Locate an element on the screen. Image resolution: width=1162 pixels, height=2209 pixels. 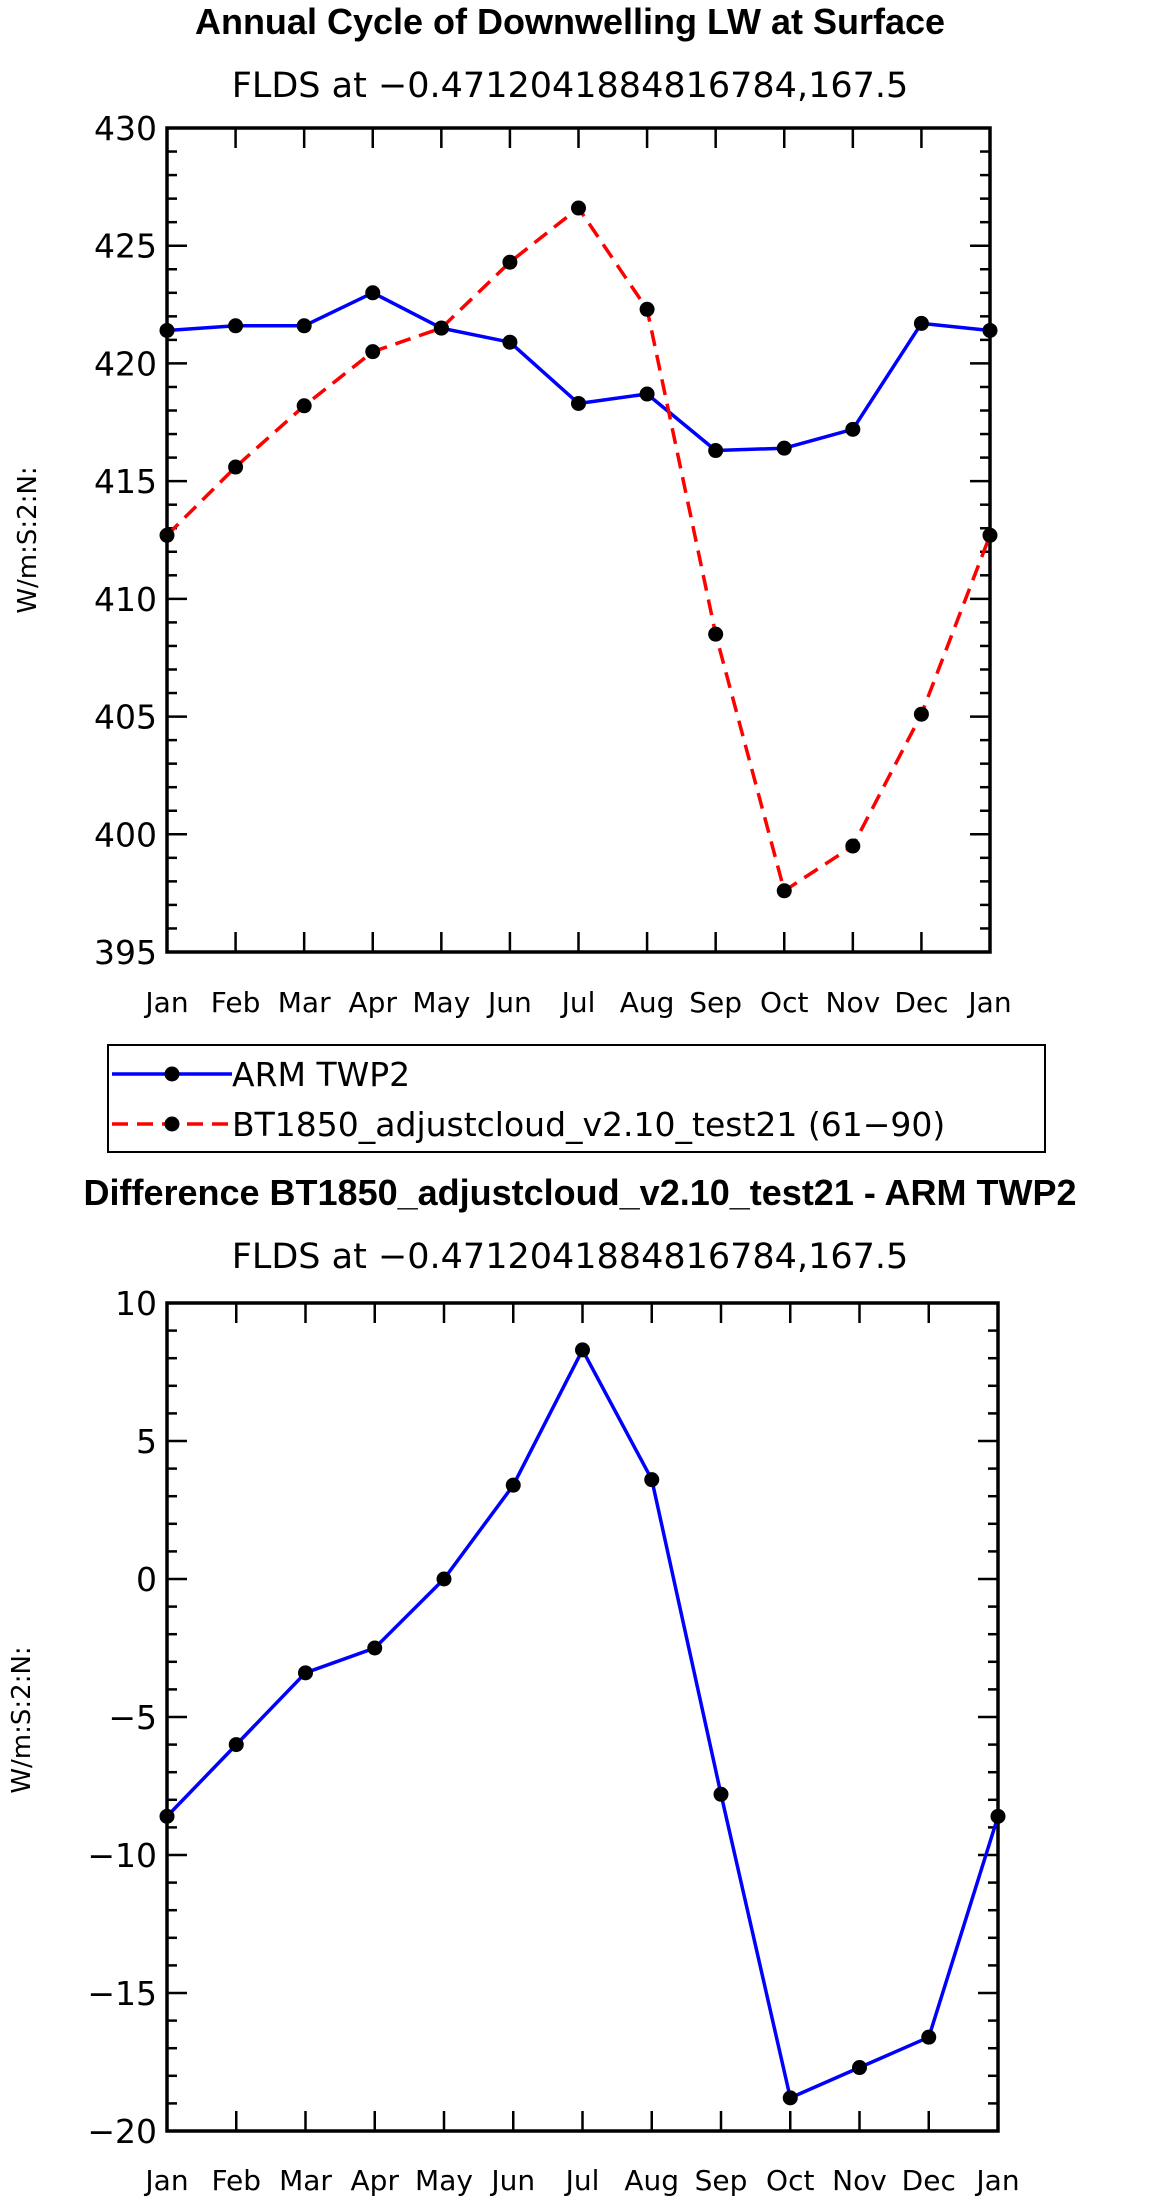
chart2-xtick-label: Jun is located at coordinates (512, 2180).